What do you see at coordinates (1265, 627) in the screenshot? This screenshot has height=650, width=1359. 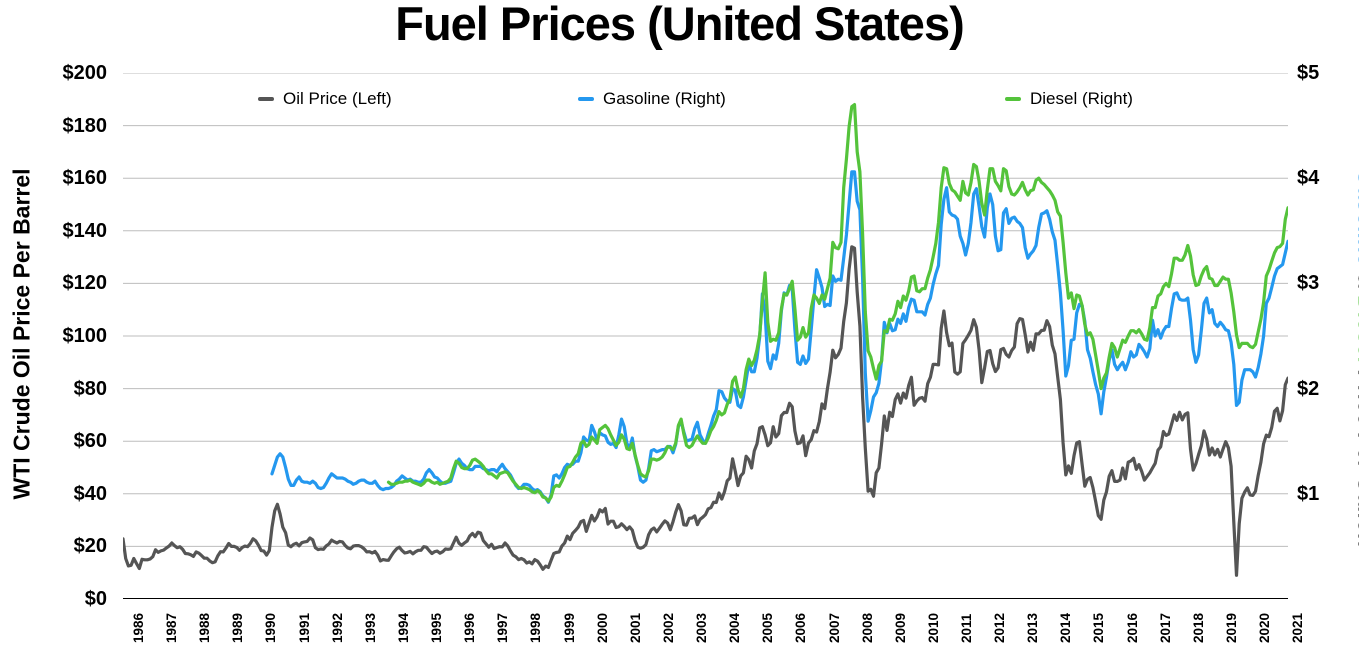 I see `x-tick-label: 2020` at bounding box center [1265, 627].